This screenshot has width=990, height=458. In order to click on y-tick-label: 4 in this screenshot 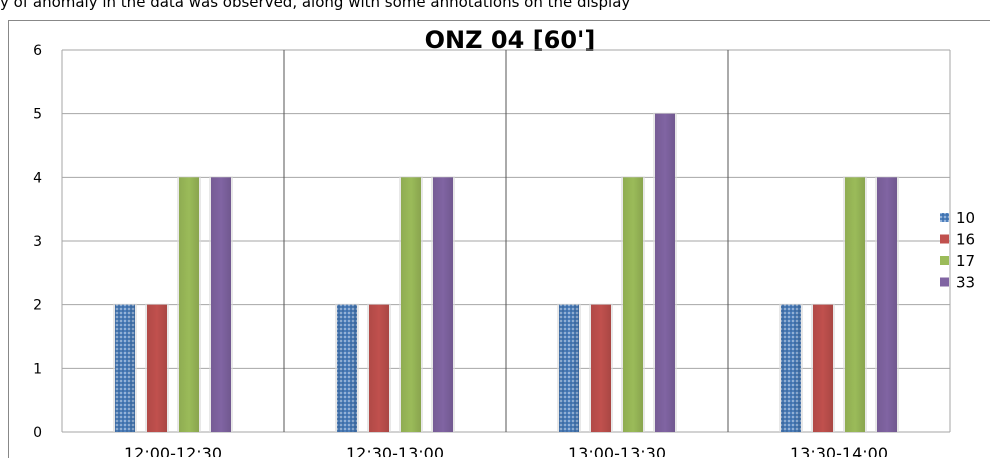, I will do `click(37, 178)`.